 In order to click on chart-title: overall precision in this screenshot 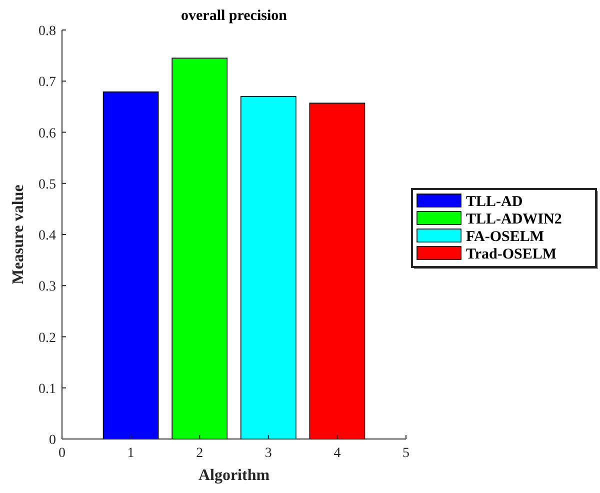, I will do `click(234, 16)`.